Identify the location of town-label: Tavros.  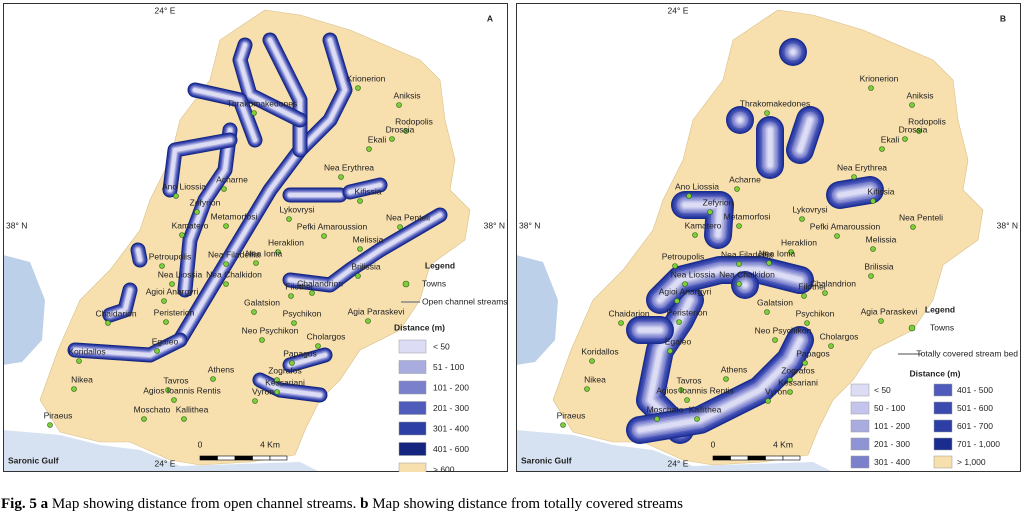
(688, 380).